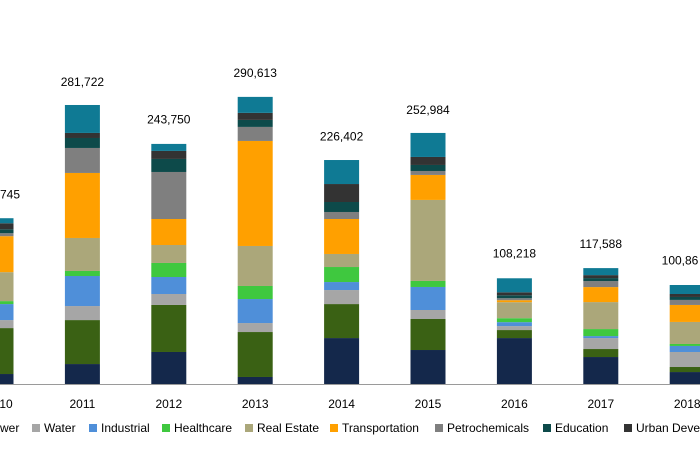 This screenshot has height=450, width=700. I want to click on x-tick-label: 2017, so click(600, 404).